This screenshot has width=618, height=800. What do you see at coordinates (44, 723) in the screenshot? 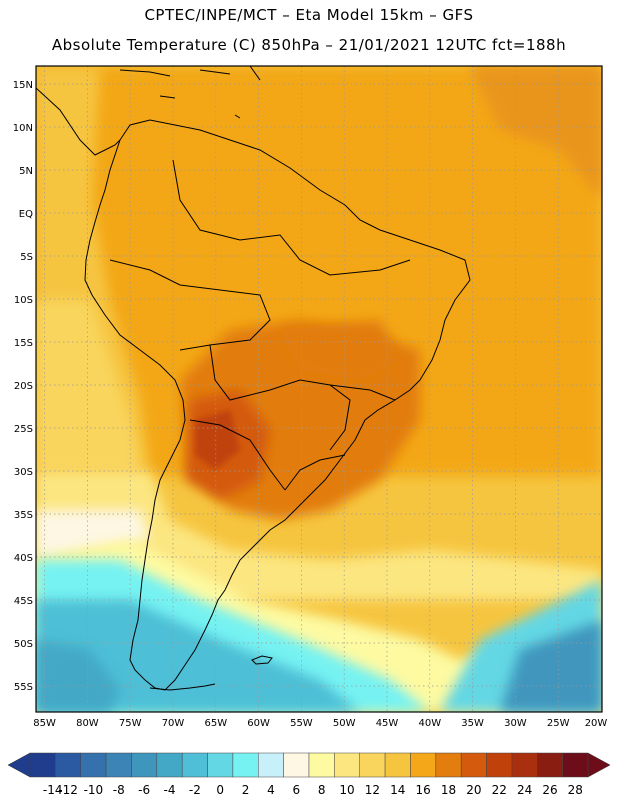
I see `lon-label: 85W` at bounding box center [44, 723].